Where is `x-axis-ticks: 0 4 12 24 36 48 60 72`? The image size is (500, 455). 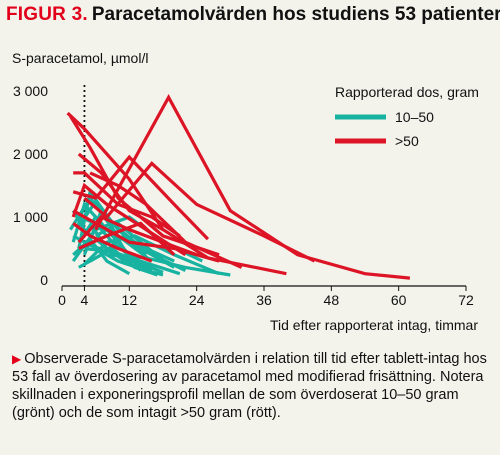 x-axis-ticks: 0 4 12 24 36 48 60 72 is located at coordinates (266, 297).